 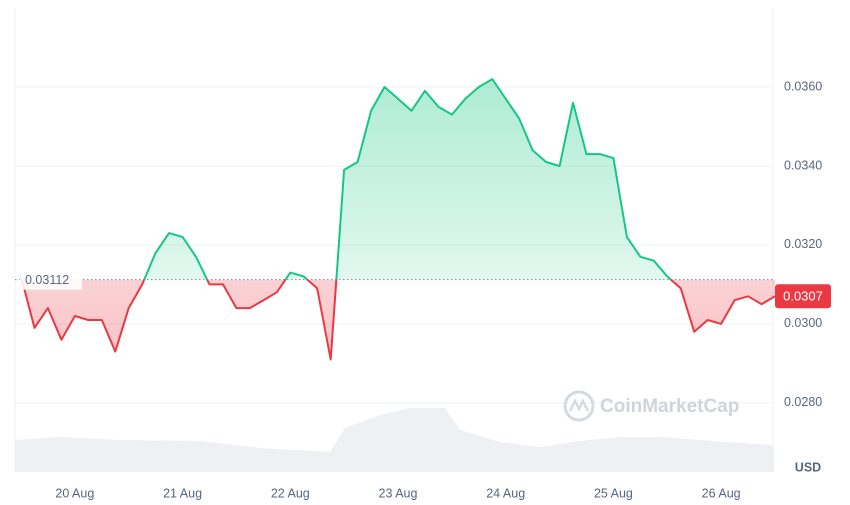 What do you see at coordinates (803, 165) in the screenshot?
I see `y-tick-label: 0.0340` at bounding box center [803, 165].